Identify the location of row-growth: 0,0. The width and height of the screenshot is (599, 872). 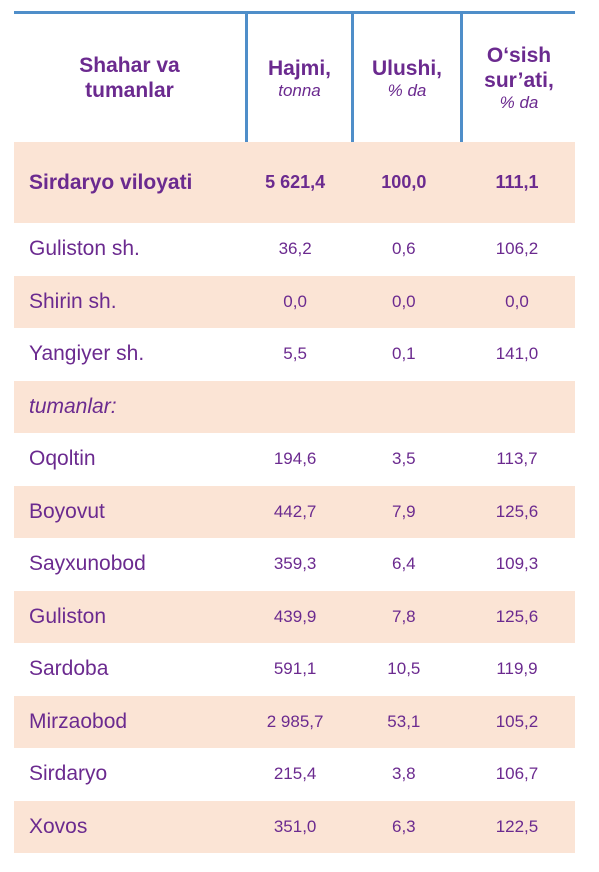
(517, 301).